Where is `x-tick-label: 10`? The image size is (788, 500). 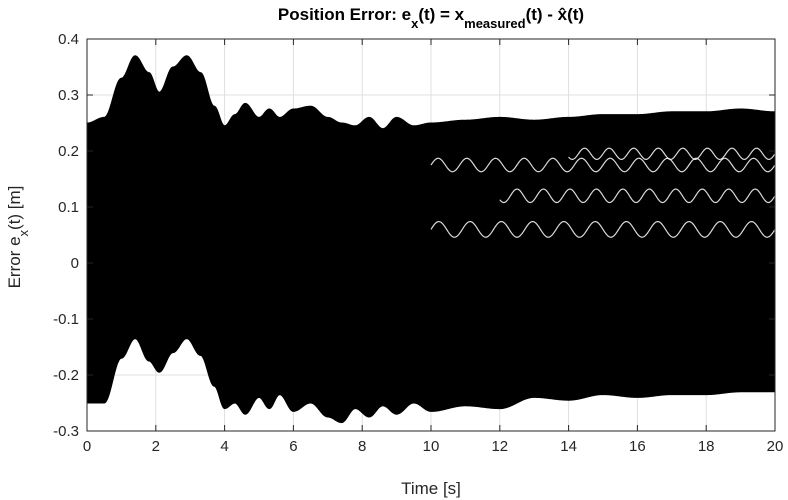 x-tick-label: 10 is located at coordinates (431, 446).